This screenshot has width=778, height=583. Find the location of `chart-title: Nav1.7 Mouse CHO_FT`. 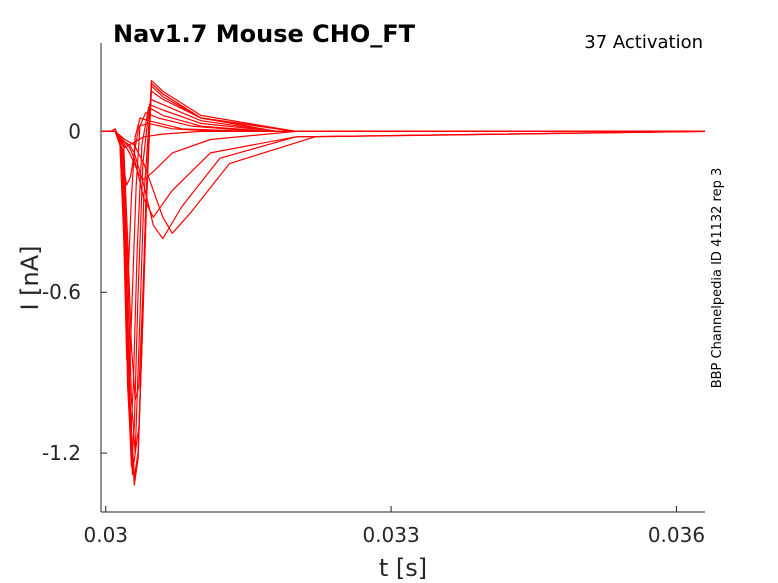

chart-title: Nav1.7 Mouse CHO_FT is located at coordinates (264, 34).